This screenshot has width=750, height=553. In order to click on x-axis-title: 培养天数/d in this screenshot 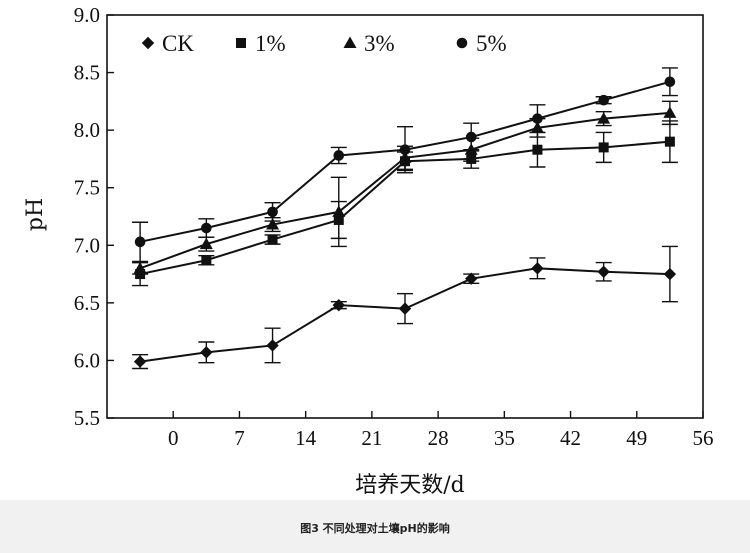, I will do `click(410, 485)`.